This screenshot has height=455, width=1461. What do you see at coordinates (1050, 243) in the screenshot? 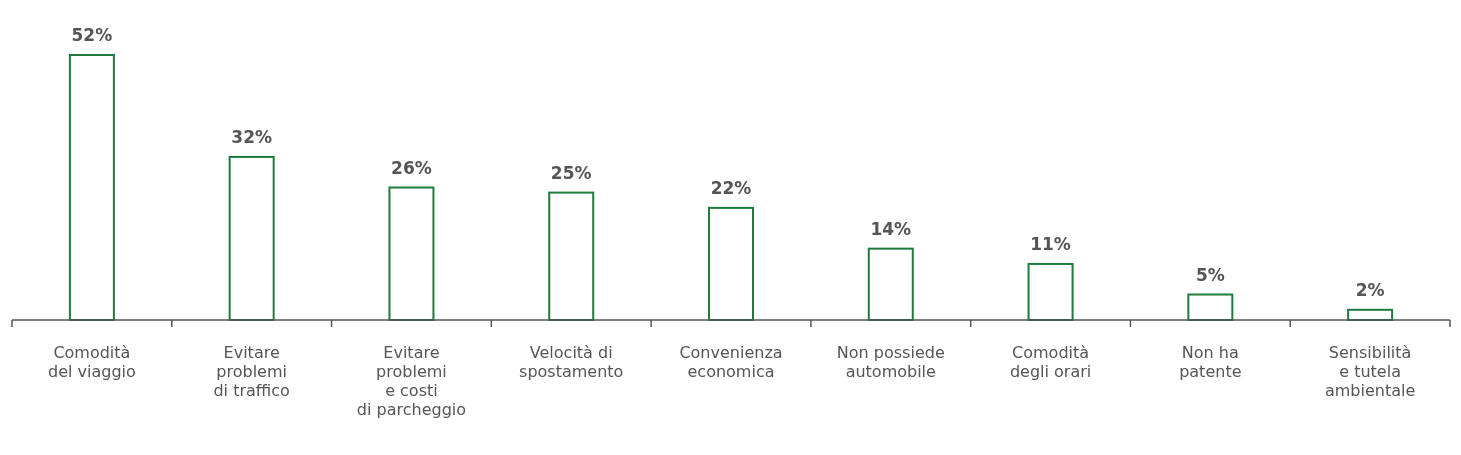
I see `data-label: 11%` at bounding box center [1050, 243].